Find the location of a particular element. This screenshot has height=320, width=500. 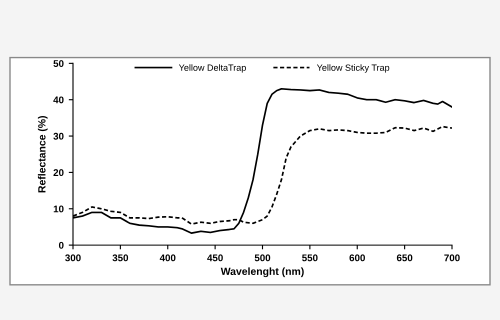

x-tick-label: 600 is located at coordinates (357, 258).